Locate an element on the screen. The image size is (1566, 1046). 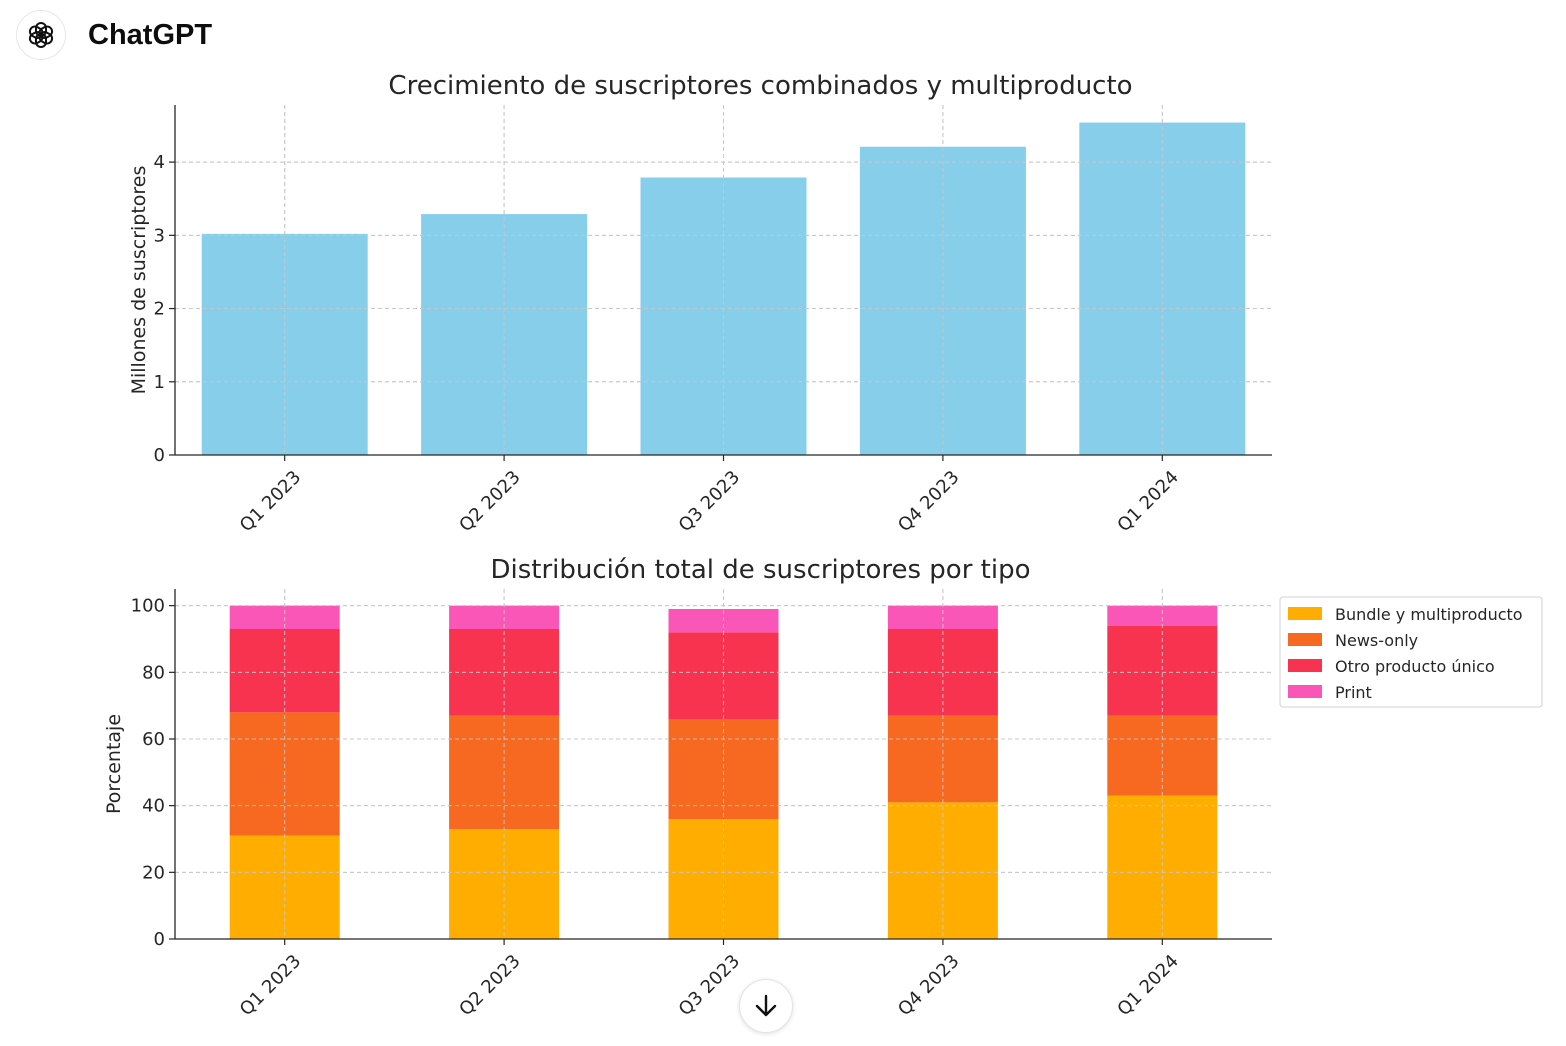
arrow-down-icon is located at coordinates (766, 1005).